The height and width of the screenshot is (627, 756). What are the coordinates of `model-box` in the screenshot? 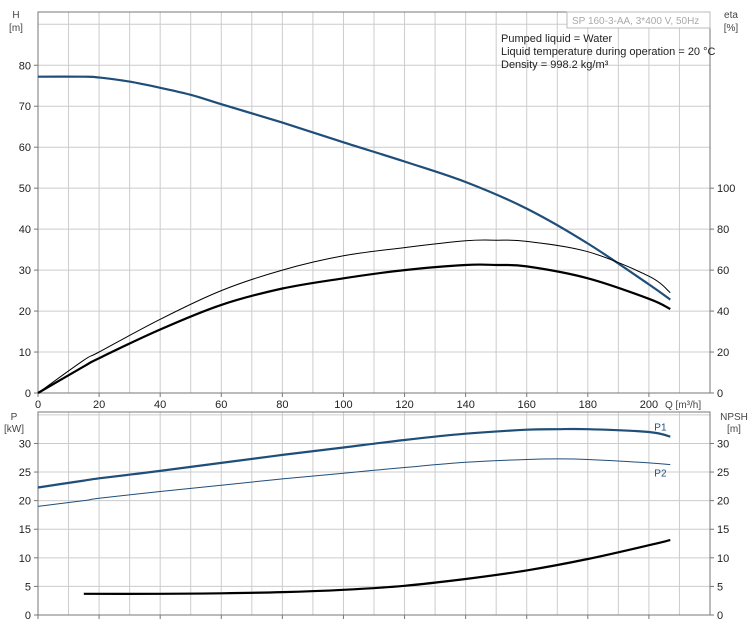 It's located at (638, 20).